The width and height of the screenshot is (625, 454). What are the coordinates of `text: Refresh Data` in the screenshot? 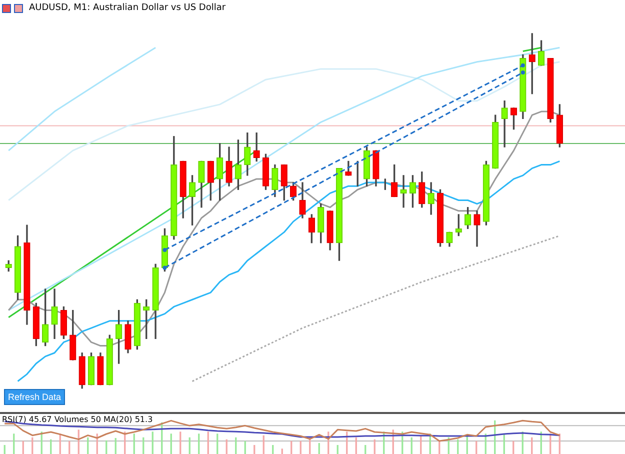 It's located at (35, 397).